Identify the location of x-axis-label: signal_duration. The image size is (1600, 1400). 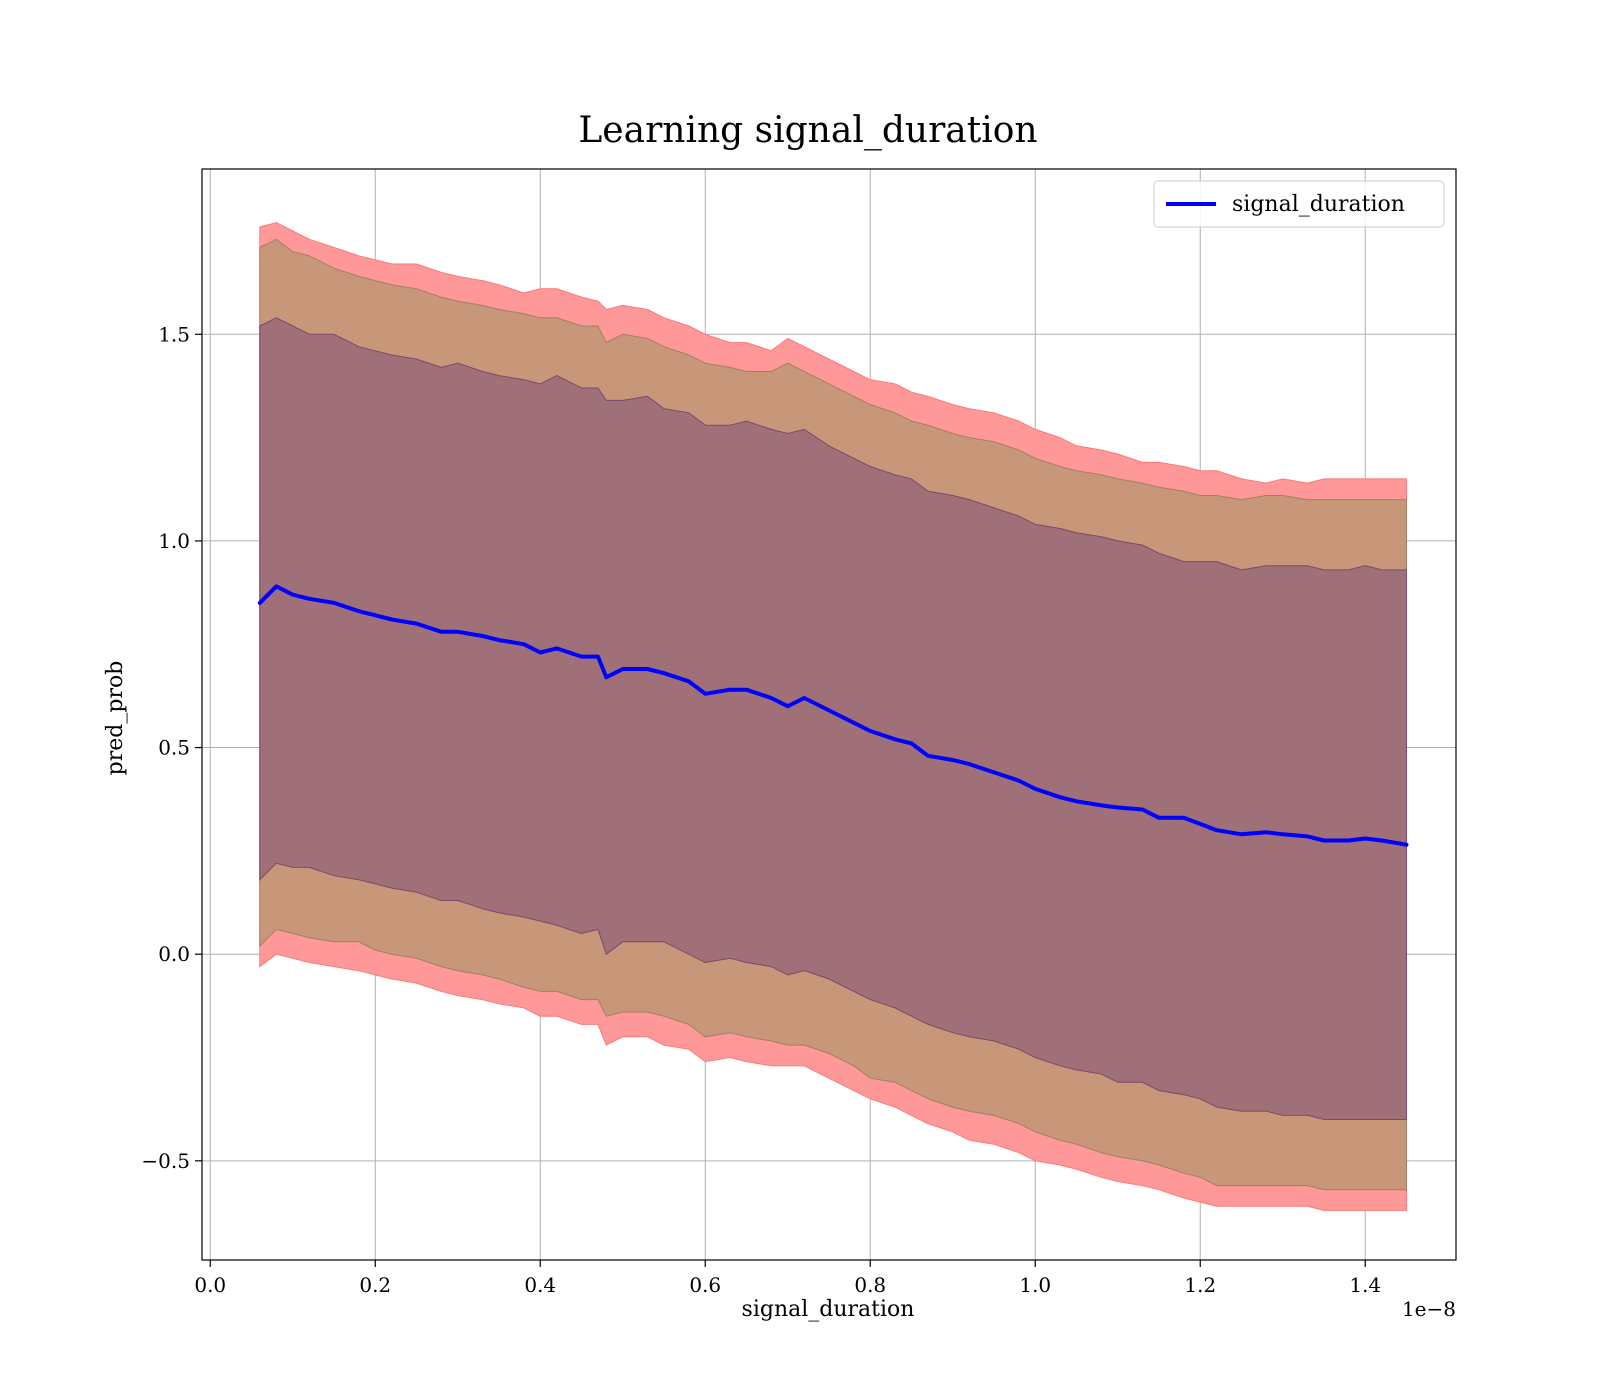
(828, 1309).